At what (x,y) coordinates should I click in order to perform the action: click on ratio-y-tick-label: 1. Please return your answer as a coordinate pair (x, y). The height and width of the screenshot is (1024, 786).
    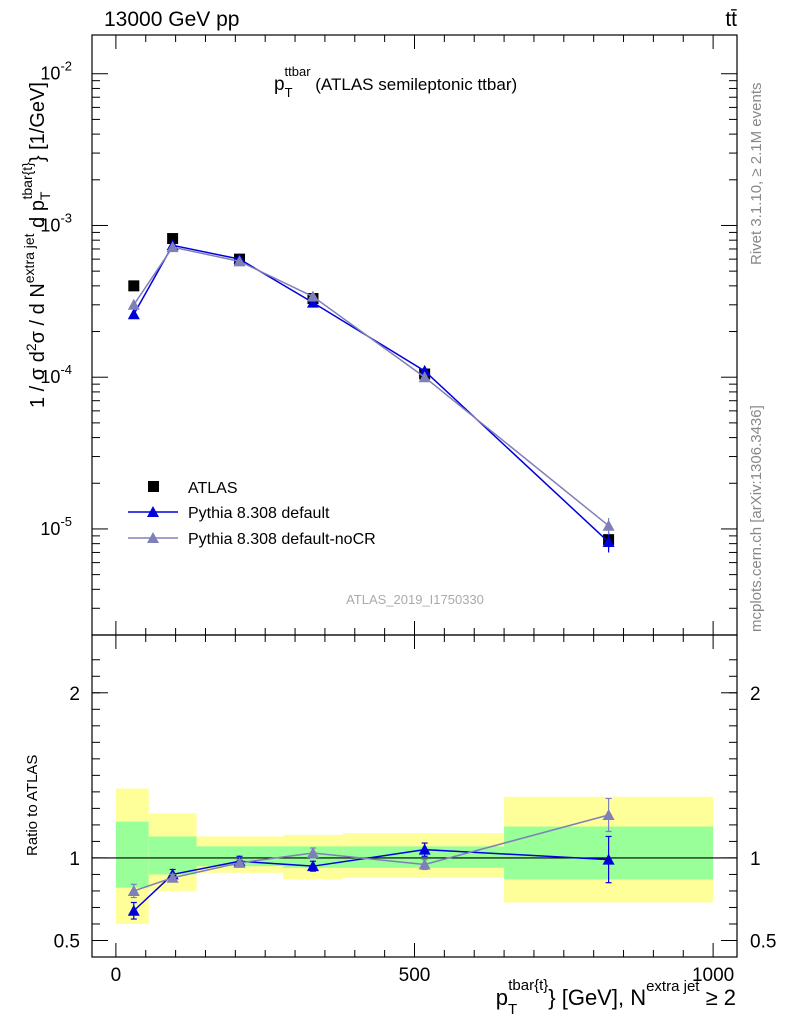
    Looking at the image, I should click on (74, 859).